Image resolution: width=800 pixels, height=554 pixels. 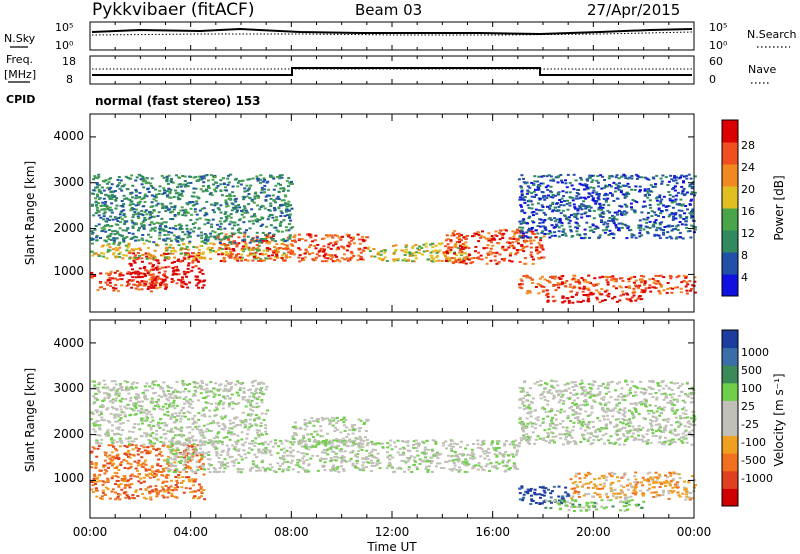 I want to click on power-ylabel: Slant Range [km], so click(x=30, y=213).